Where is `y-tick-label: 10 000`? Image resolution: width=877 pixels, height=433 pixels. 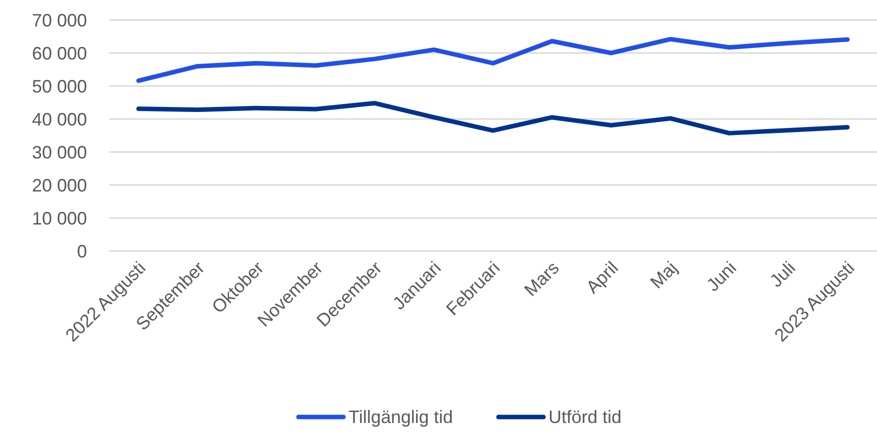 y-tick-label: 10 000 is located at coordinates (59, 218).